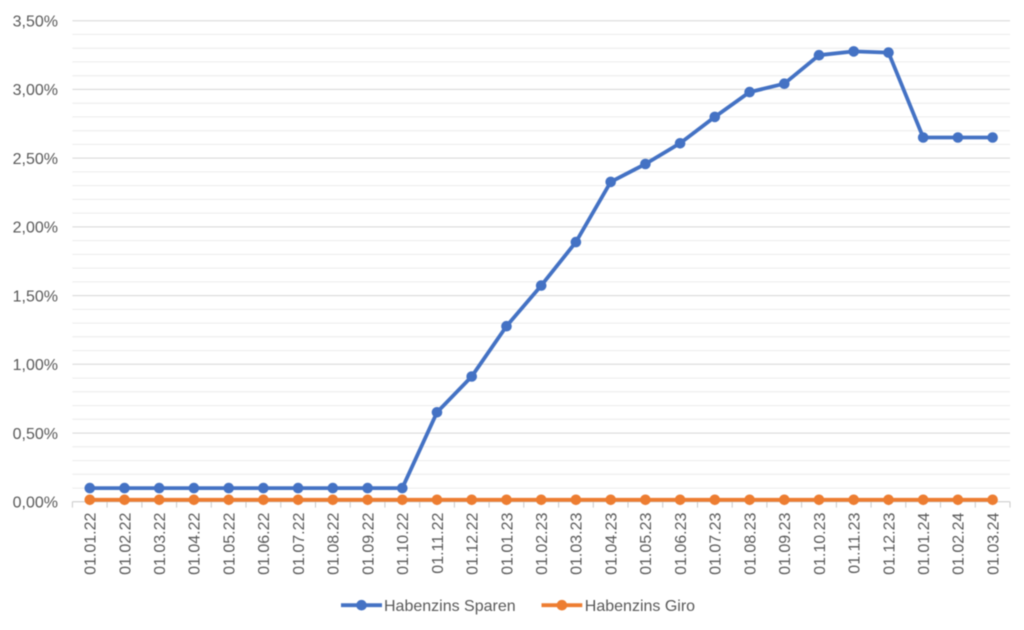 This screenshot has height=630, width=1024. I want to click on svg-text: 01.04.22, so click(195, 543).